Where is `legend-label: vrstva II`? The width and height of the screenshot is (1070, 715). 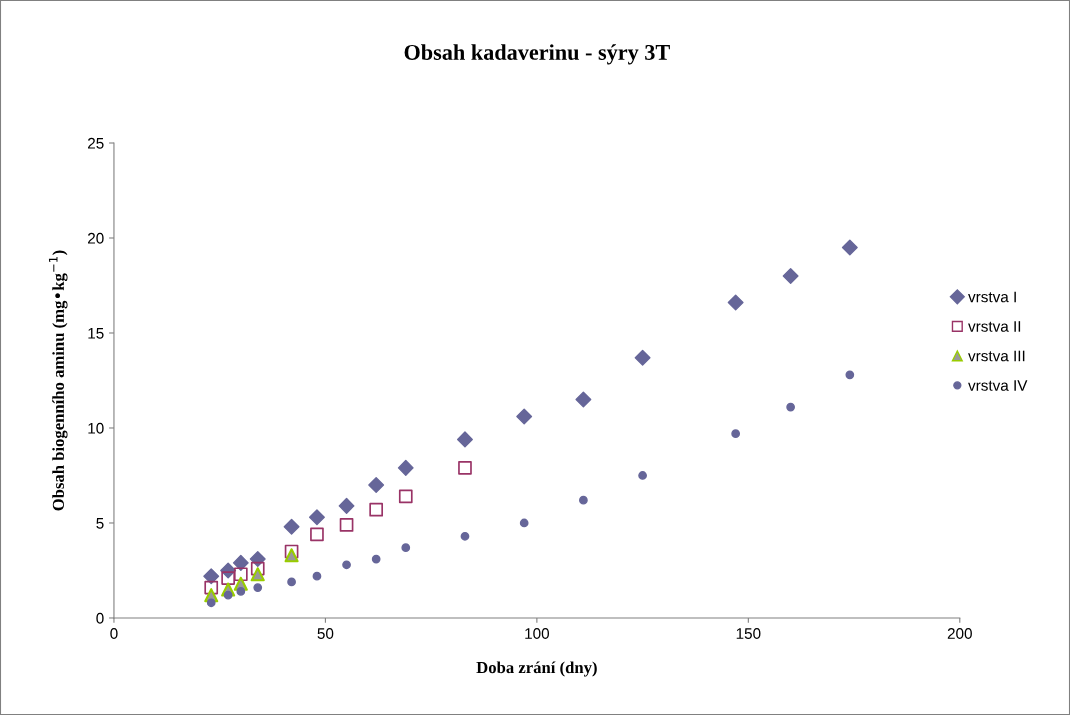 legend-label: vrstva II is located at coordinates (994, 326).